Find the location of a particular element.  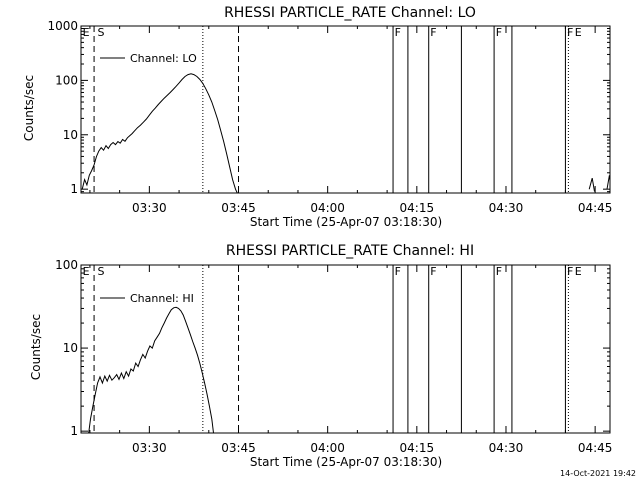

y-tick-label: 1000 is located at coordinates (62, 26).